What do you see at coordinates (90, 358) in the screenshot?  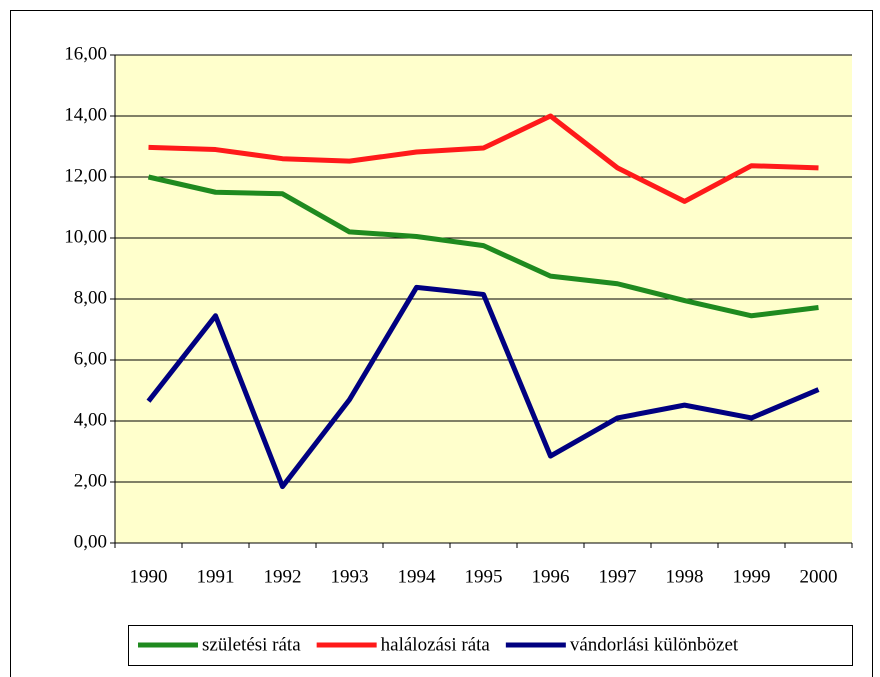 I see `y-tick-label: 6,00` at bounding box center [90, 358].